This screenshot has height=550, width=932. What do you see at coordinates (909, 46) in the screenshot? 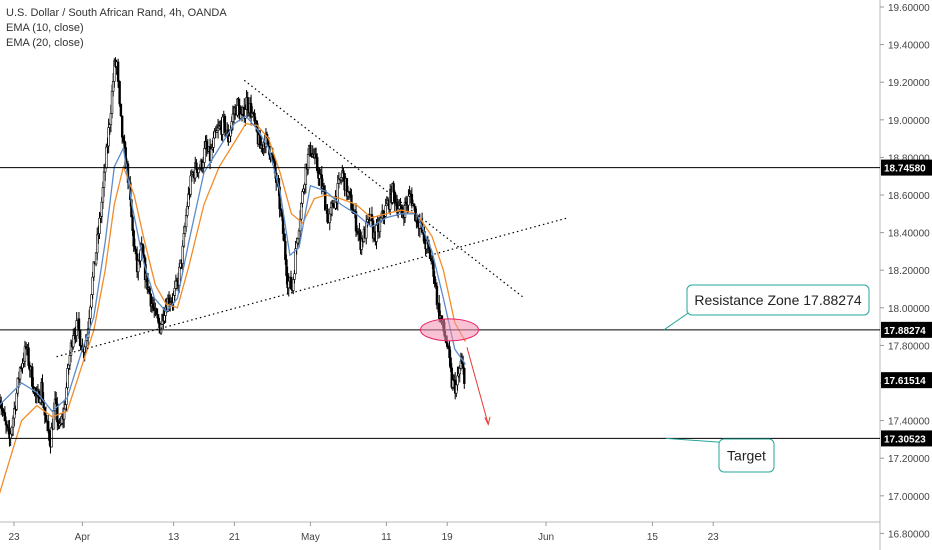
I see `price-tick-label: 19.40000` at bounding box center [909, 46].